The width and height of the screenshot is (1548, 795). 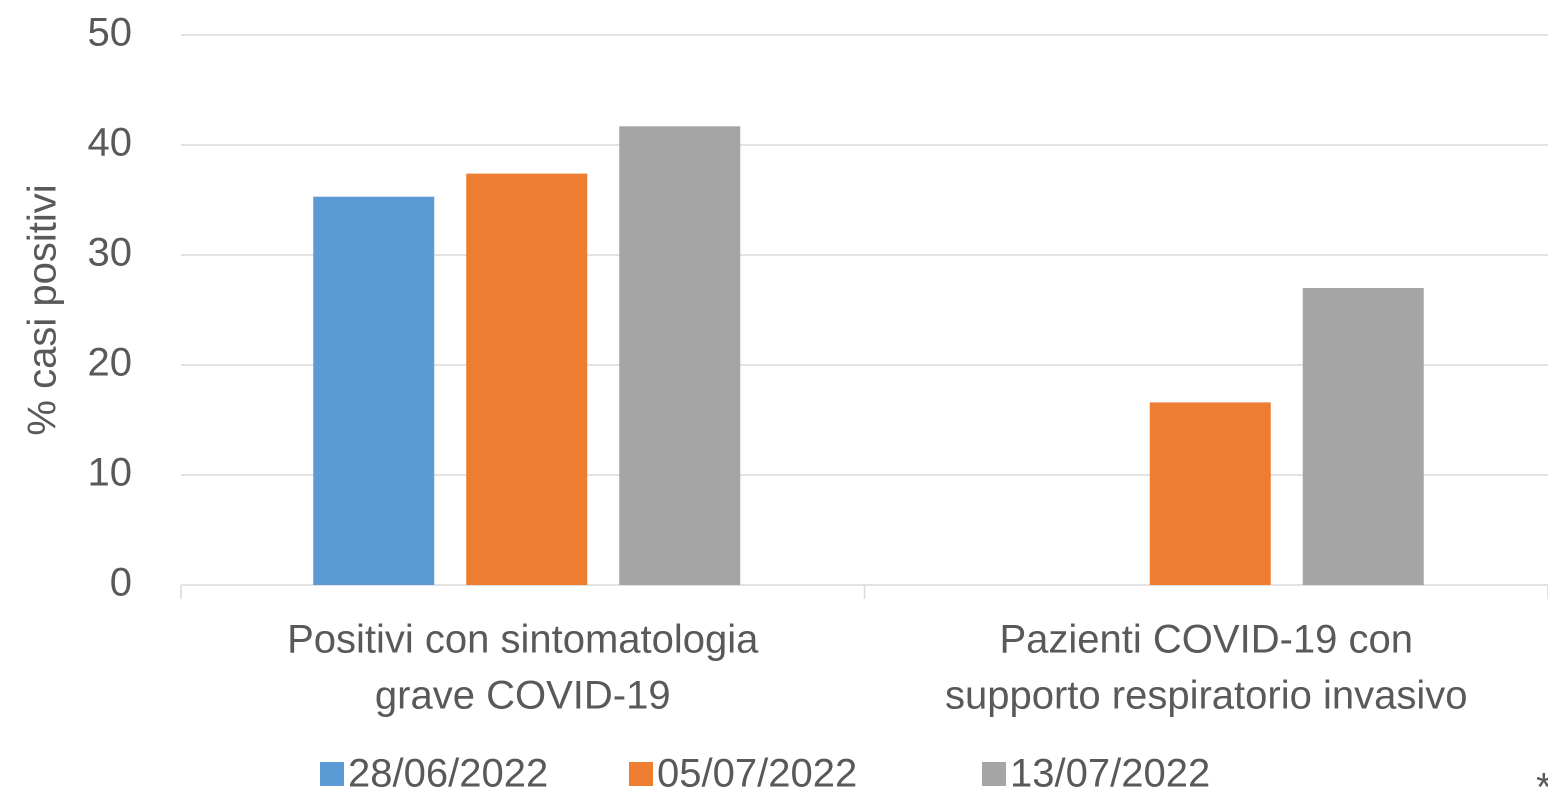 What do you see at coordinates (523, 640) in the screenshot?
I see `x-tick-label: Positivi con sintomatologia` at bounding box center [523, 640].